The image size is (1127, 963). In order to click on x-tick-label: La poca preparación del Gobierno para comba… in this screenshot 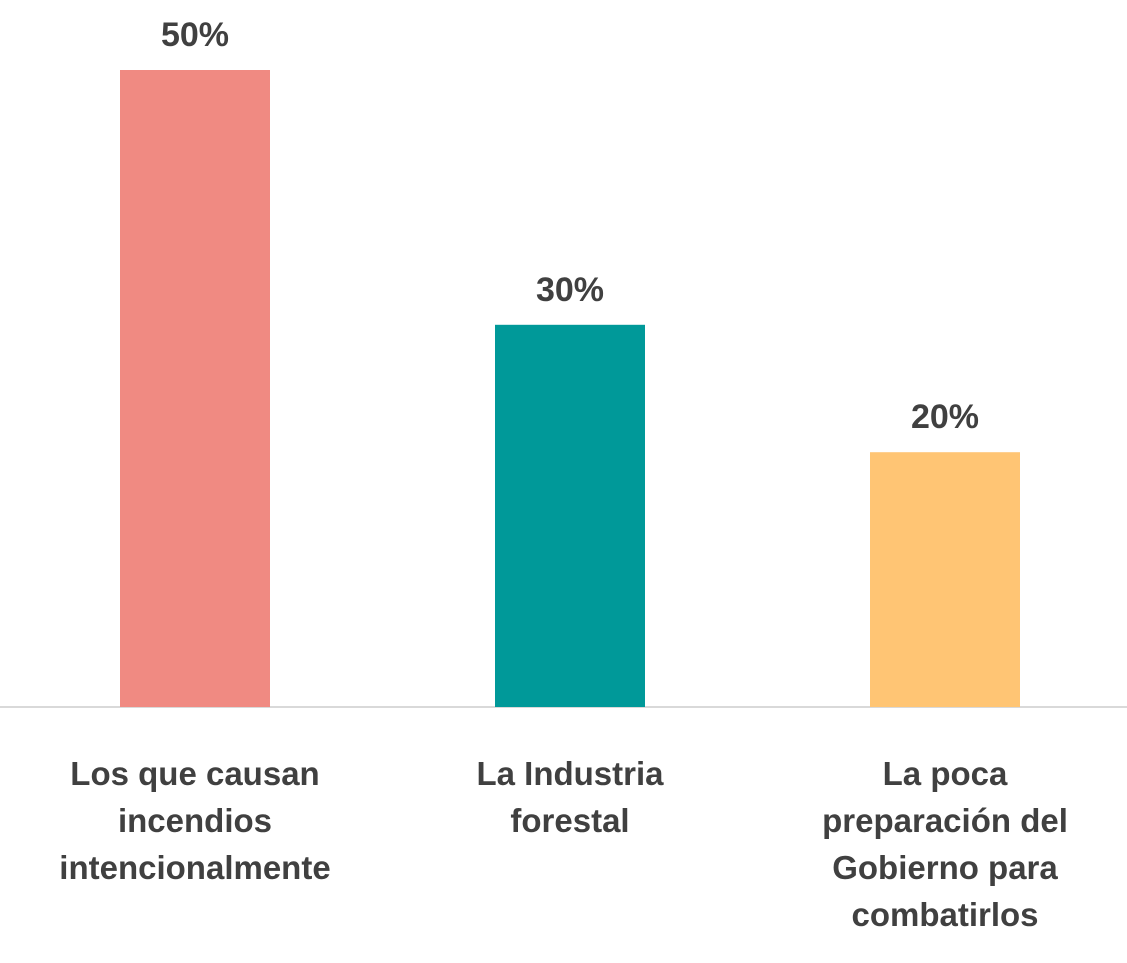, I will do `click(945, 844)`.